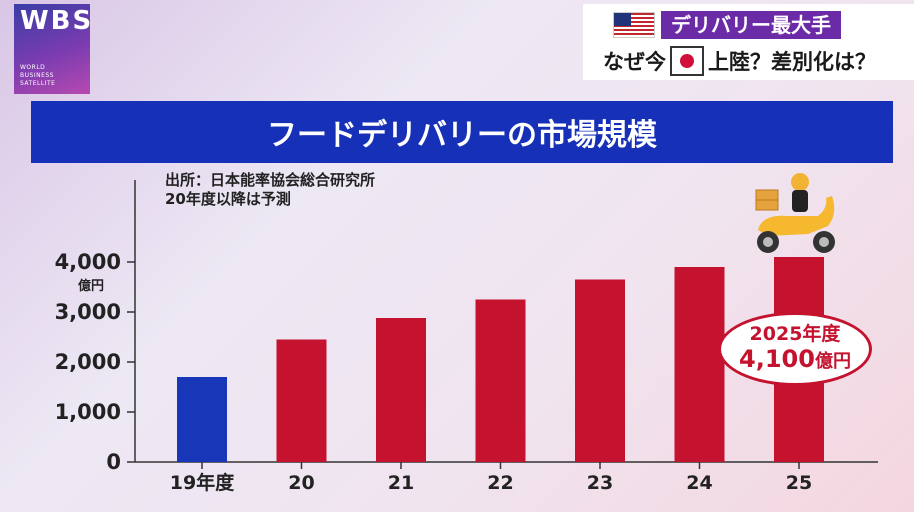 Image resolution: width=914 pixels, height=512 pixels. Describe the element at coordinates (462, 132) in the screenshot. I see `chart-title: フードデリバリーの市場規模` at that location.